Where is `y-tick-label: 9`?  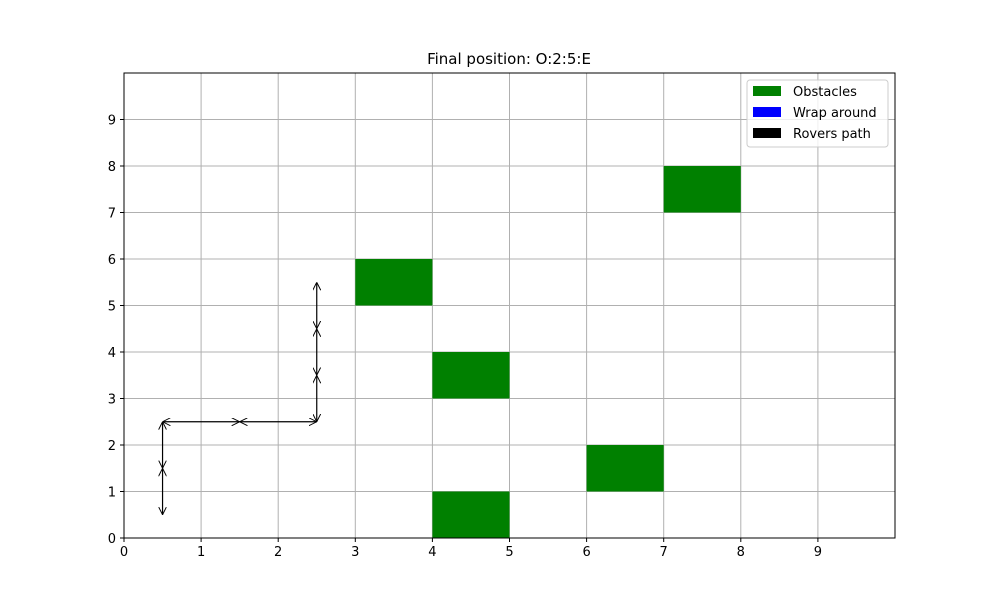
y-tick-label: 9 is located at coordinates (112, 121).